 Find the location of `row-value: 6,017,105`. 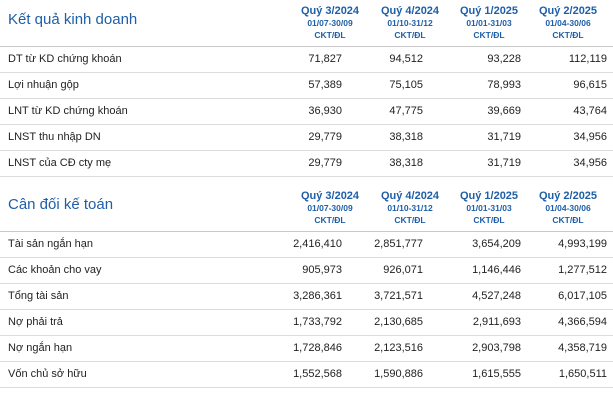

row-value: 6,017,105 is located at coordinates (582, 296).